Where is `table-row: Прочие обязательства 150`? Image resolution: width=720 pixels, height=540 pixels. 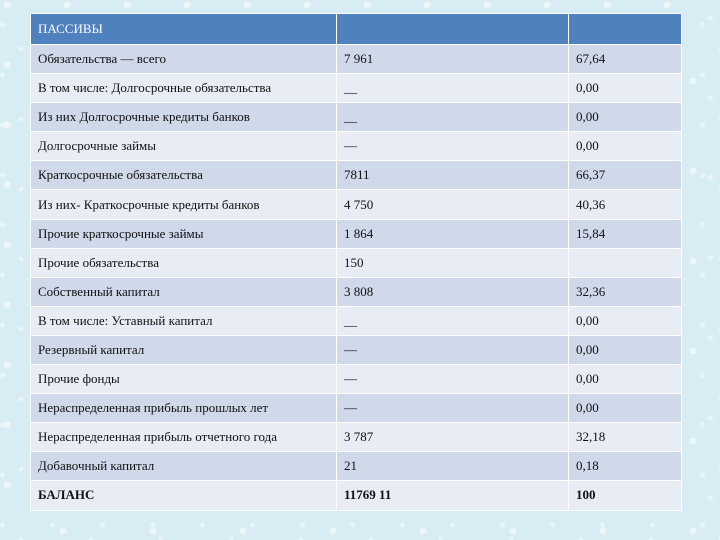 table-row: Прочие обязательства 150 is located at coordinates (356, 262).